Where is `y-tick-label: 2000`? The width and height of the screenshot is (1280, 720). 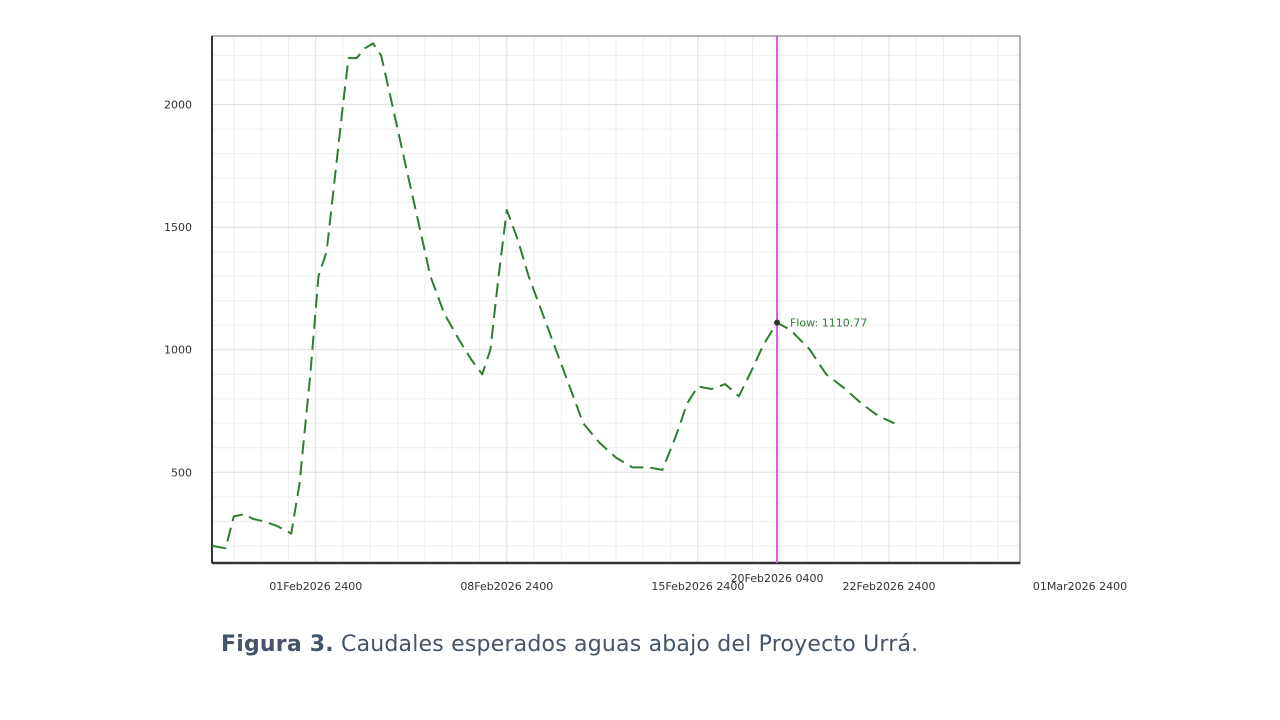 y-tick-label: 2000 is located at coordinates (178, 105).